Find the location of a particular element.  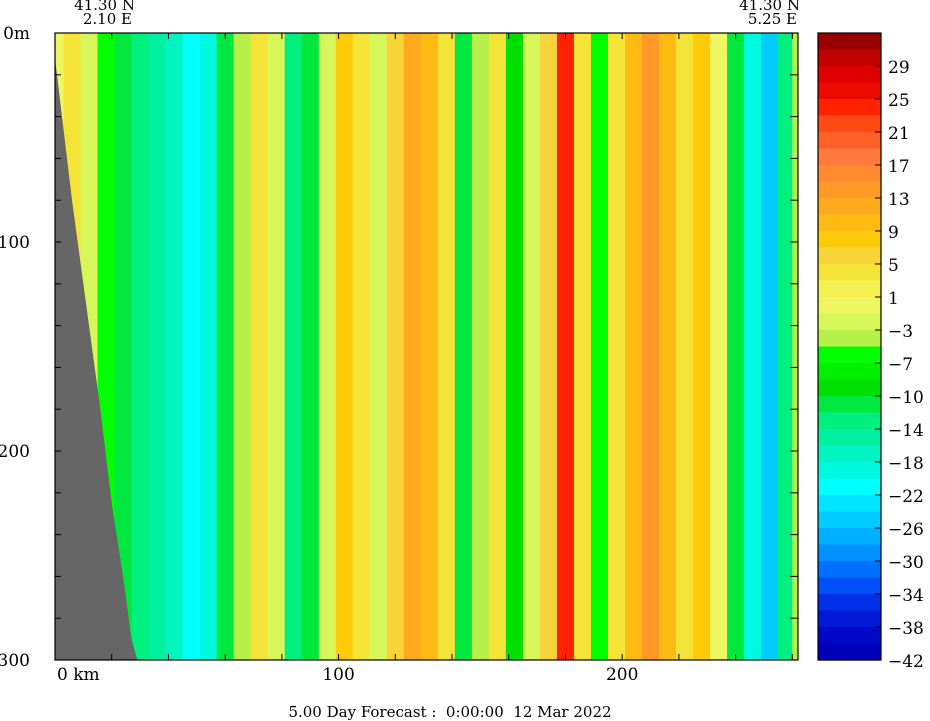

colorbar-label: −38 is located at coordinates (906, 629).